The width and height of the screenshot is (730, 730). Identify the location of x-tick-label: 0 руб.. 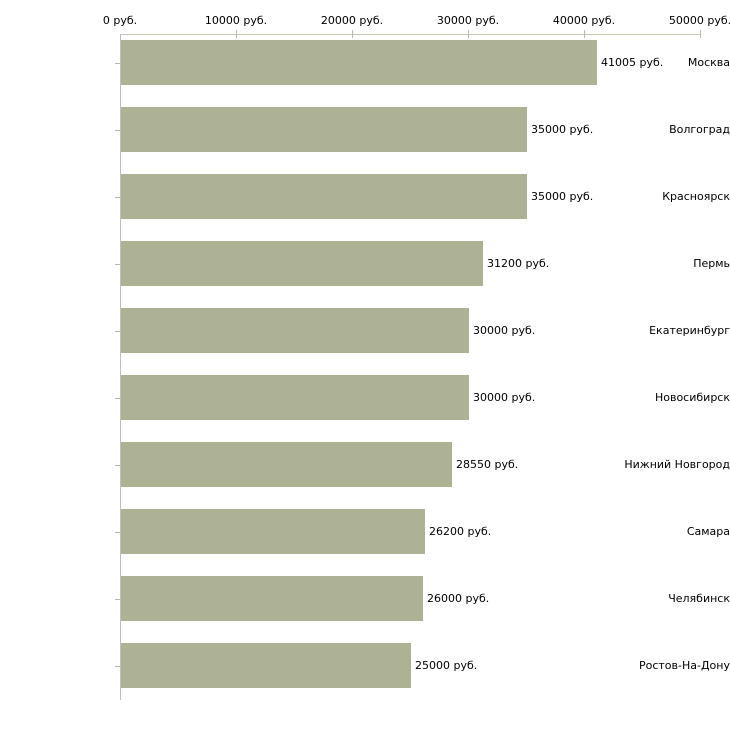
(120, 20).